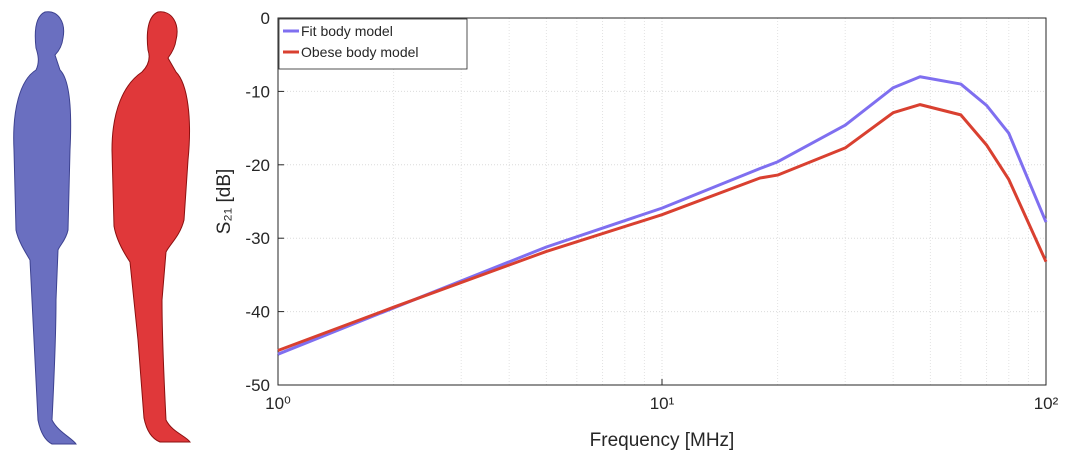 The image size is (1065, 462). I want to click on legend-label: Fit body model, so click(347, 31).